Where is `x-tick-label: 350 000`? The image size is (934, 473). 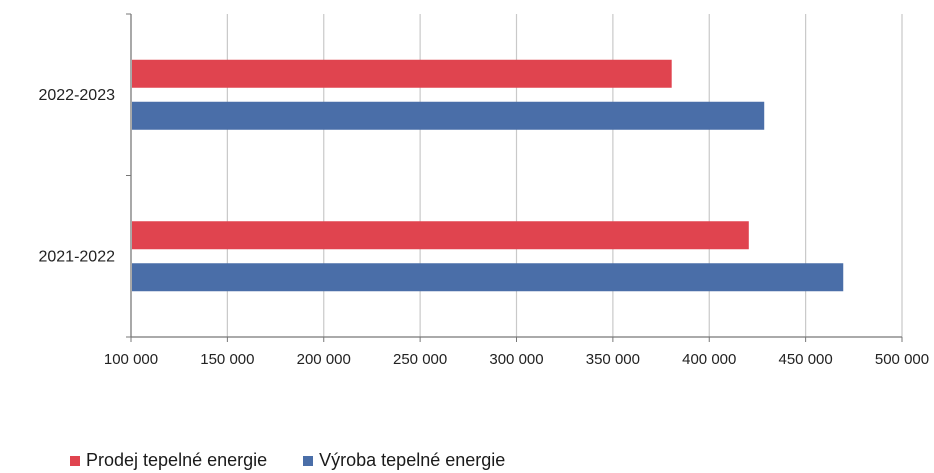
x-tick-label: 350 000 is located at coordinates (613, 359).